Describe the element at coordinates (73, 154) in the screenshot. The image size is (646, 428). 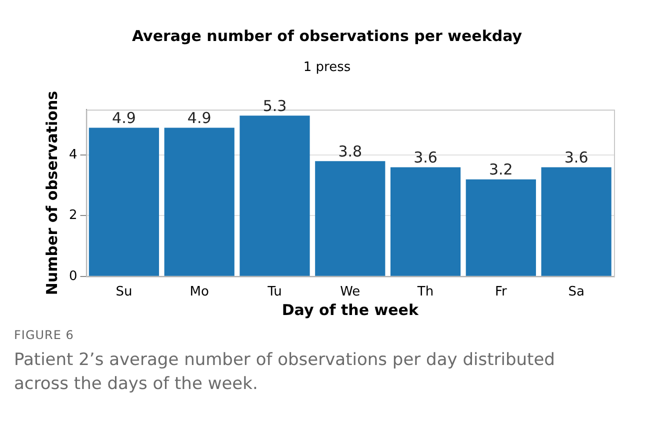
I see `y-tick-label: 4` at that location.